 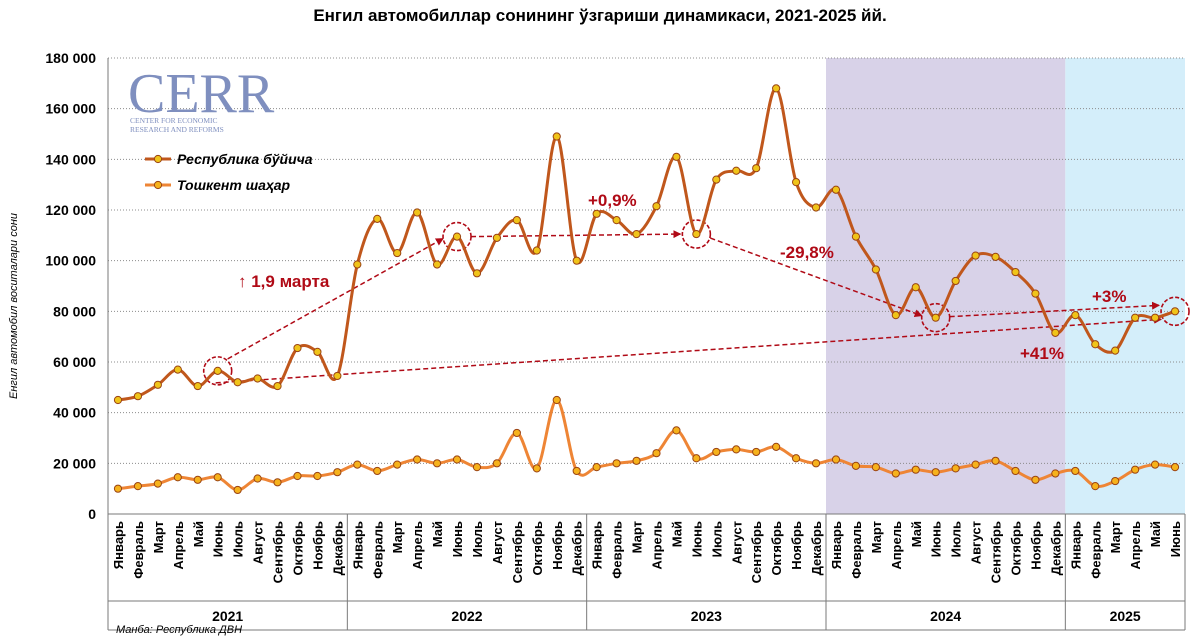 What do you see at coordinates (158, 159) in the screenshot?
I see `legend-swatch-marker` at bounding box center [158, 159].